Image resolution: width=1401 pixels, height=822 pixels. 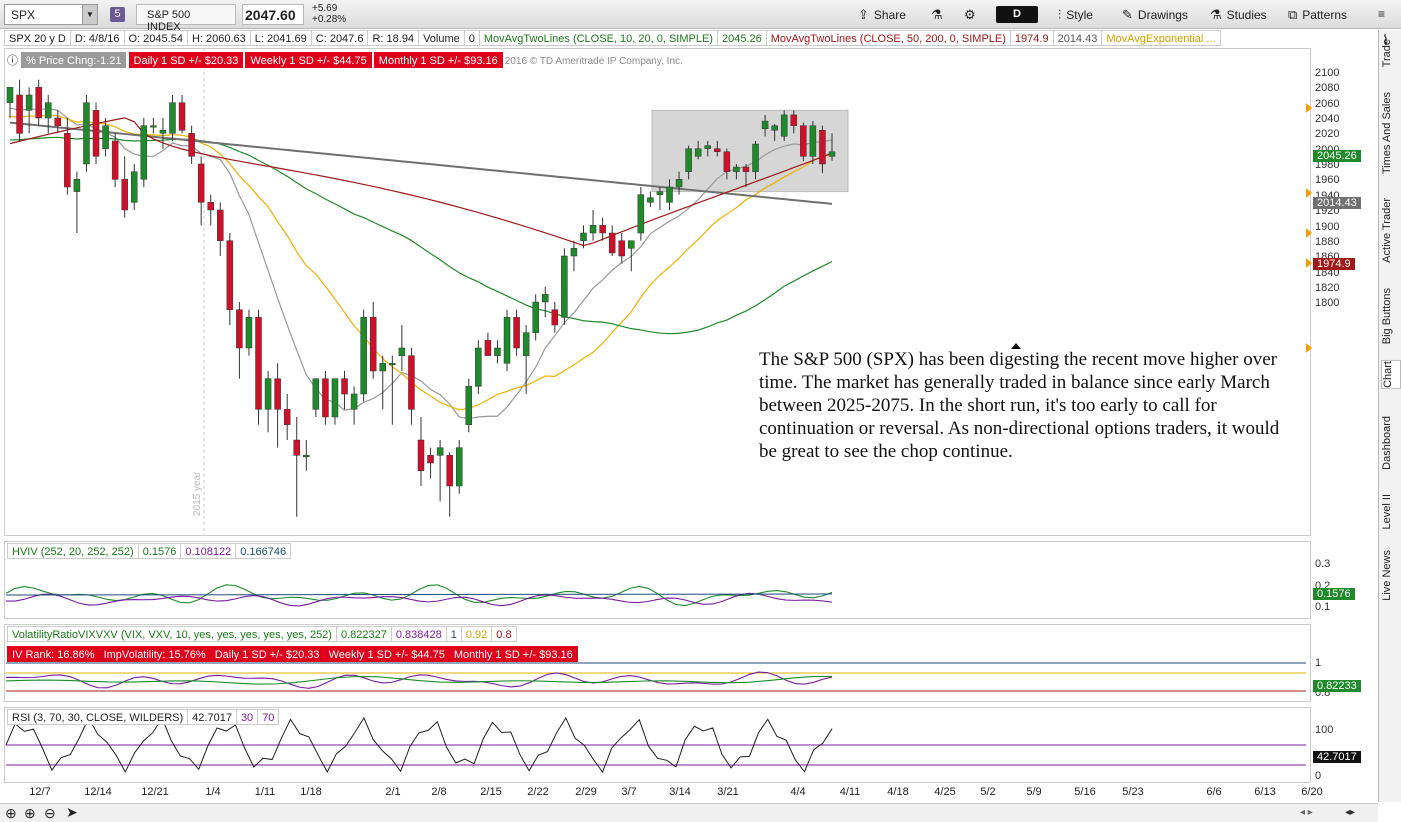 I want to click on candles-icon: ⫶, so click(x=1060, y=14).